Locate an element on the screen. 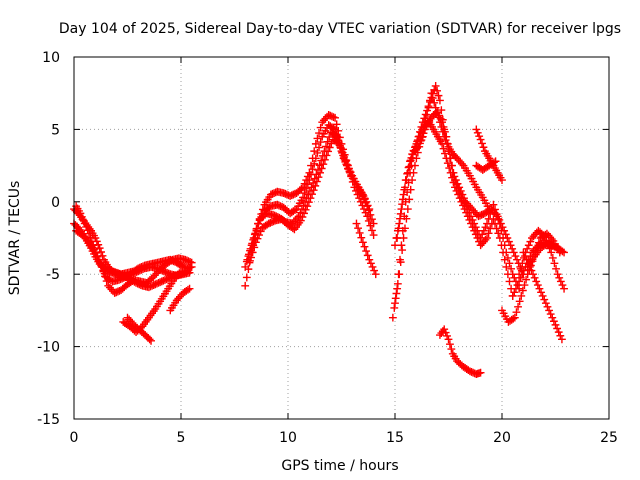  x-tick-label: 25 is located at coordinates (609, 438).